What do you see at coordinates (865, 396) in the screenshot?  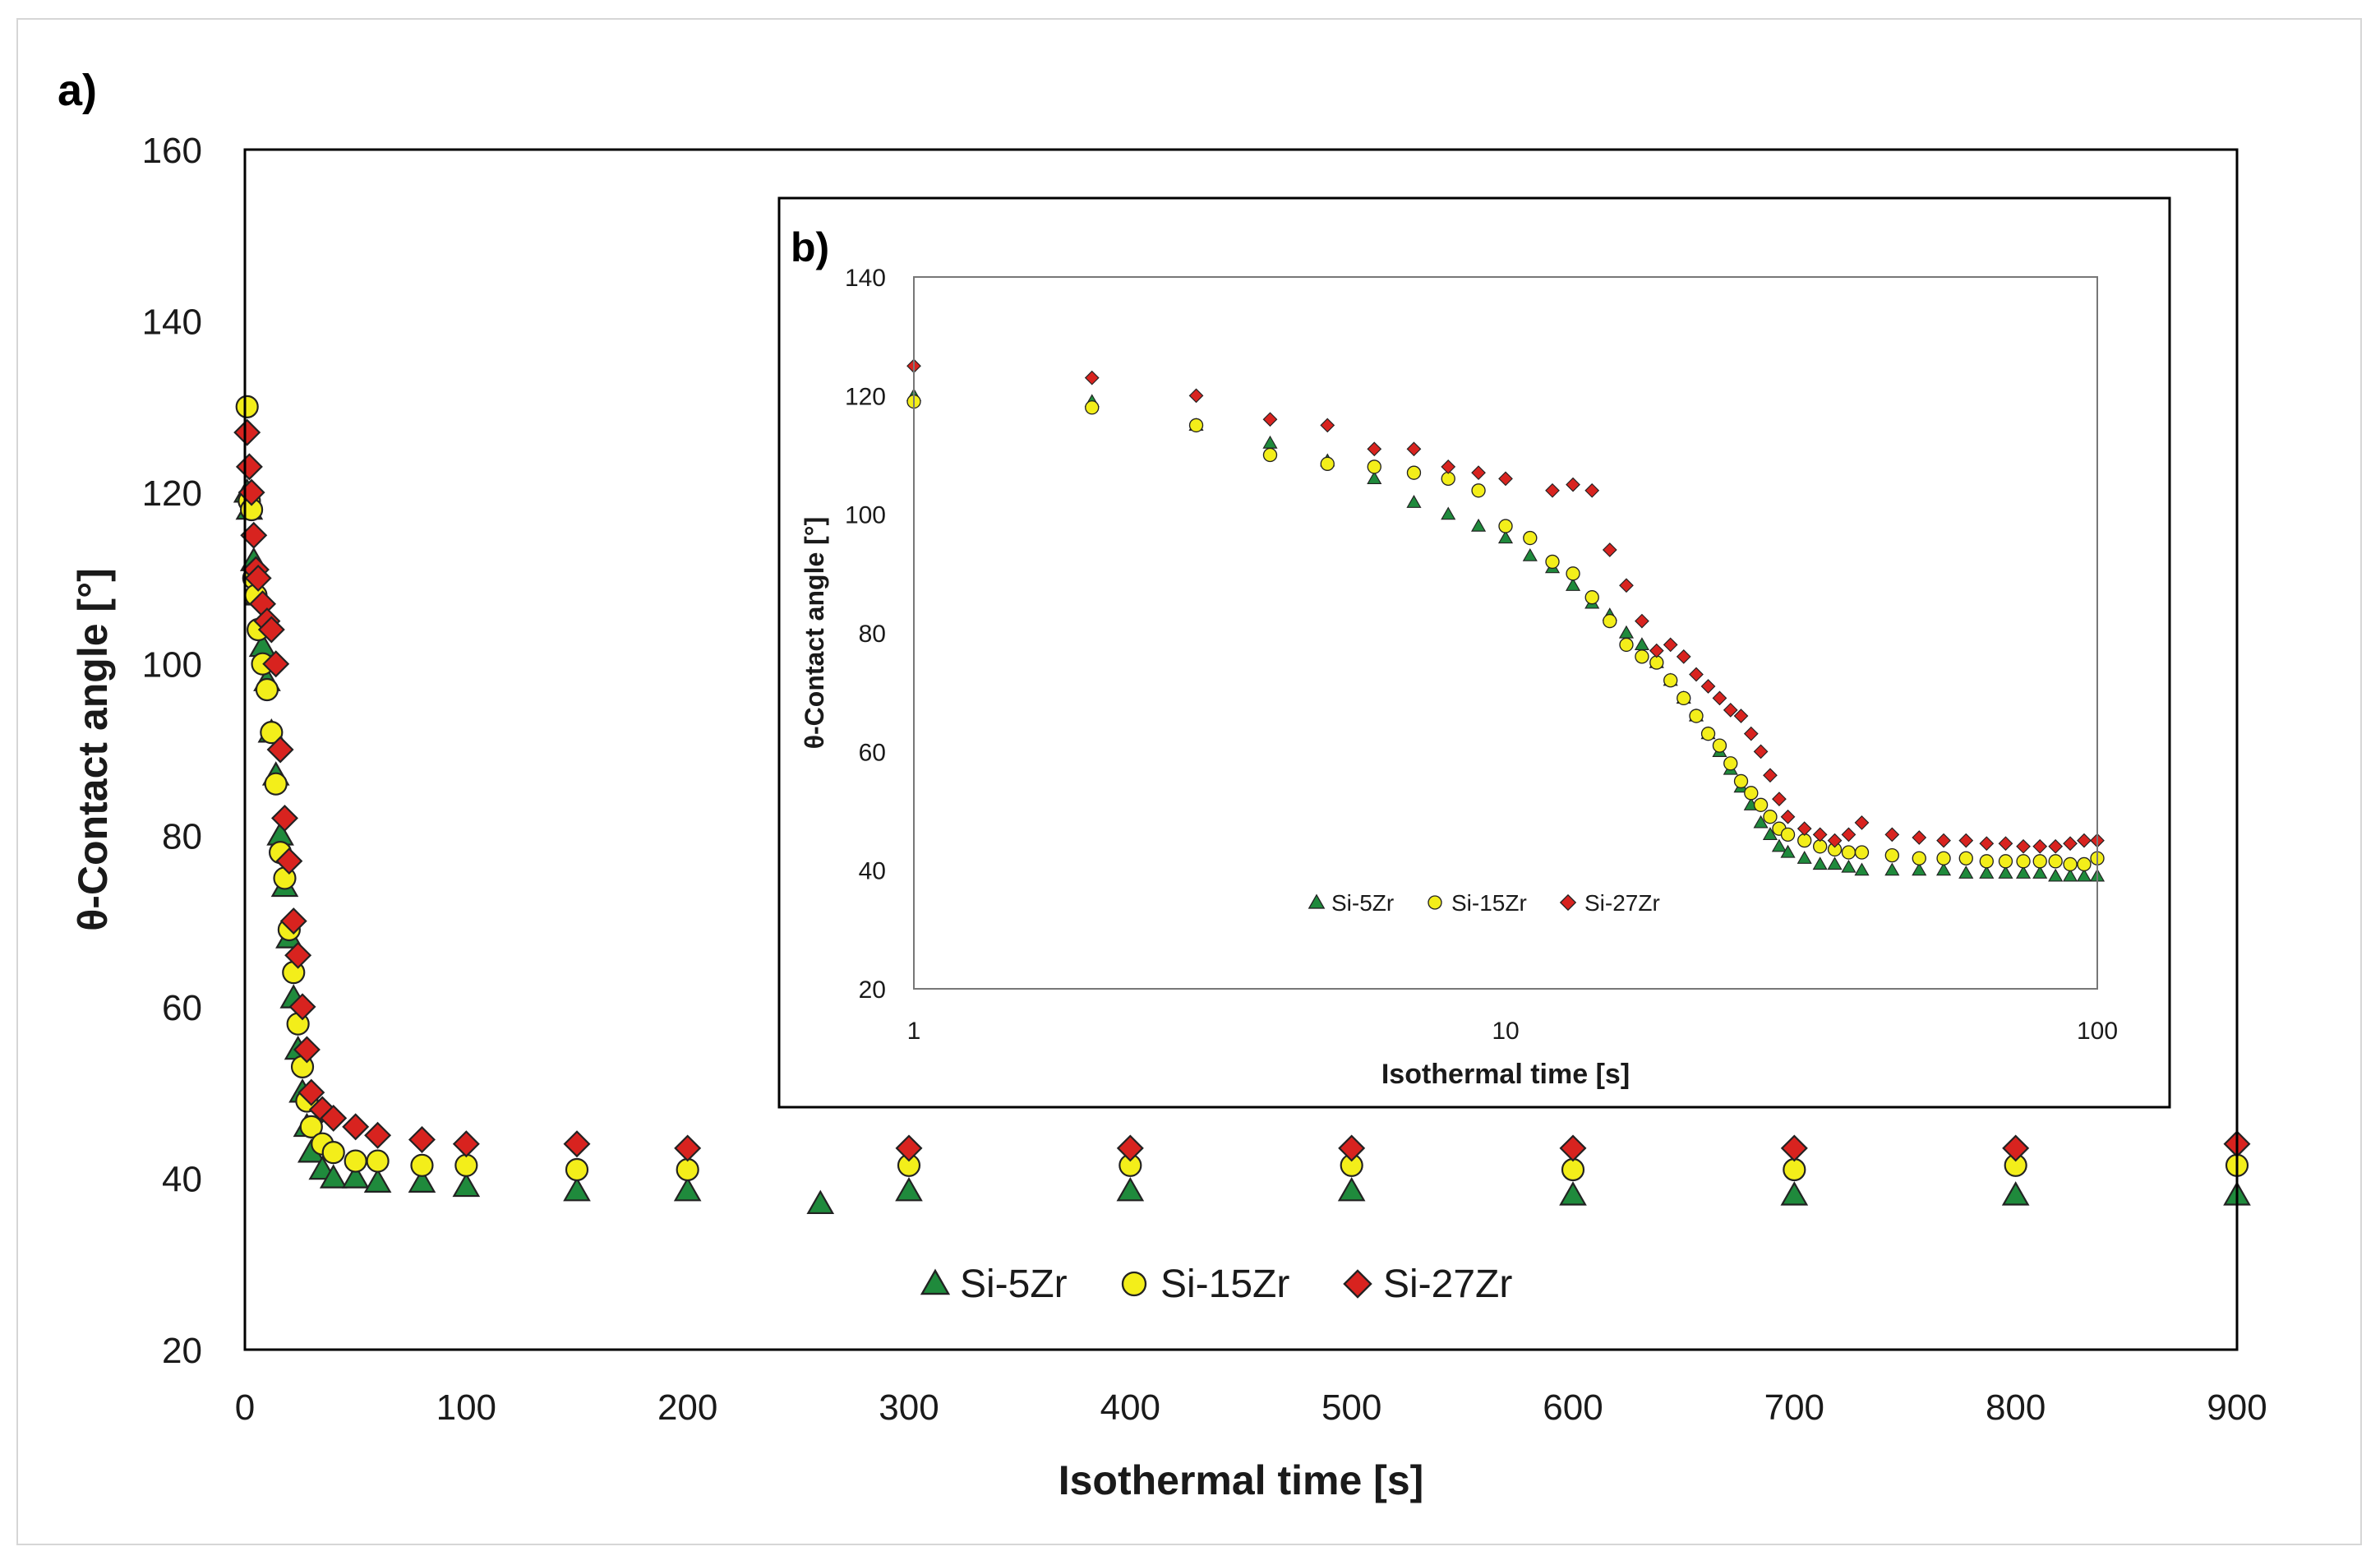 I see `inset-y-tick-120: 120` at bounding box center [865, 396].